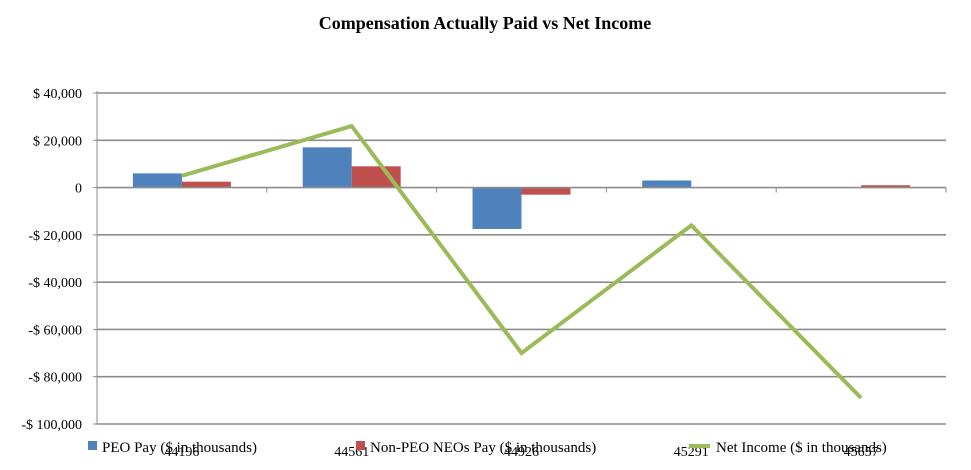 Image resolution: width=971 pixels, height=470 pixels. I want to click on x-tick-label: 44196, so click(181, 452).